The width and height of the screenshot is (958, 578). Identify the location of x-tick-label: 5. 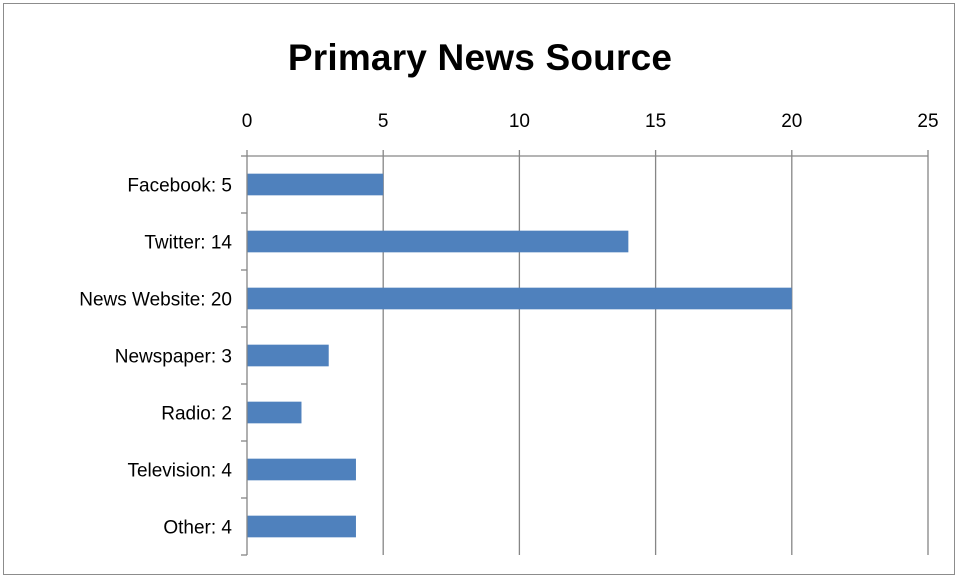
(383, 121).